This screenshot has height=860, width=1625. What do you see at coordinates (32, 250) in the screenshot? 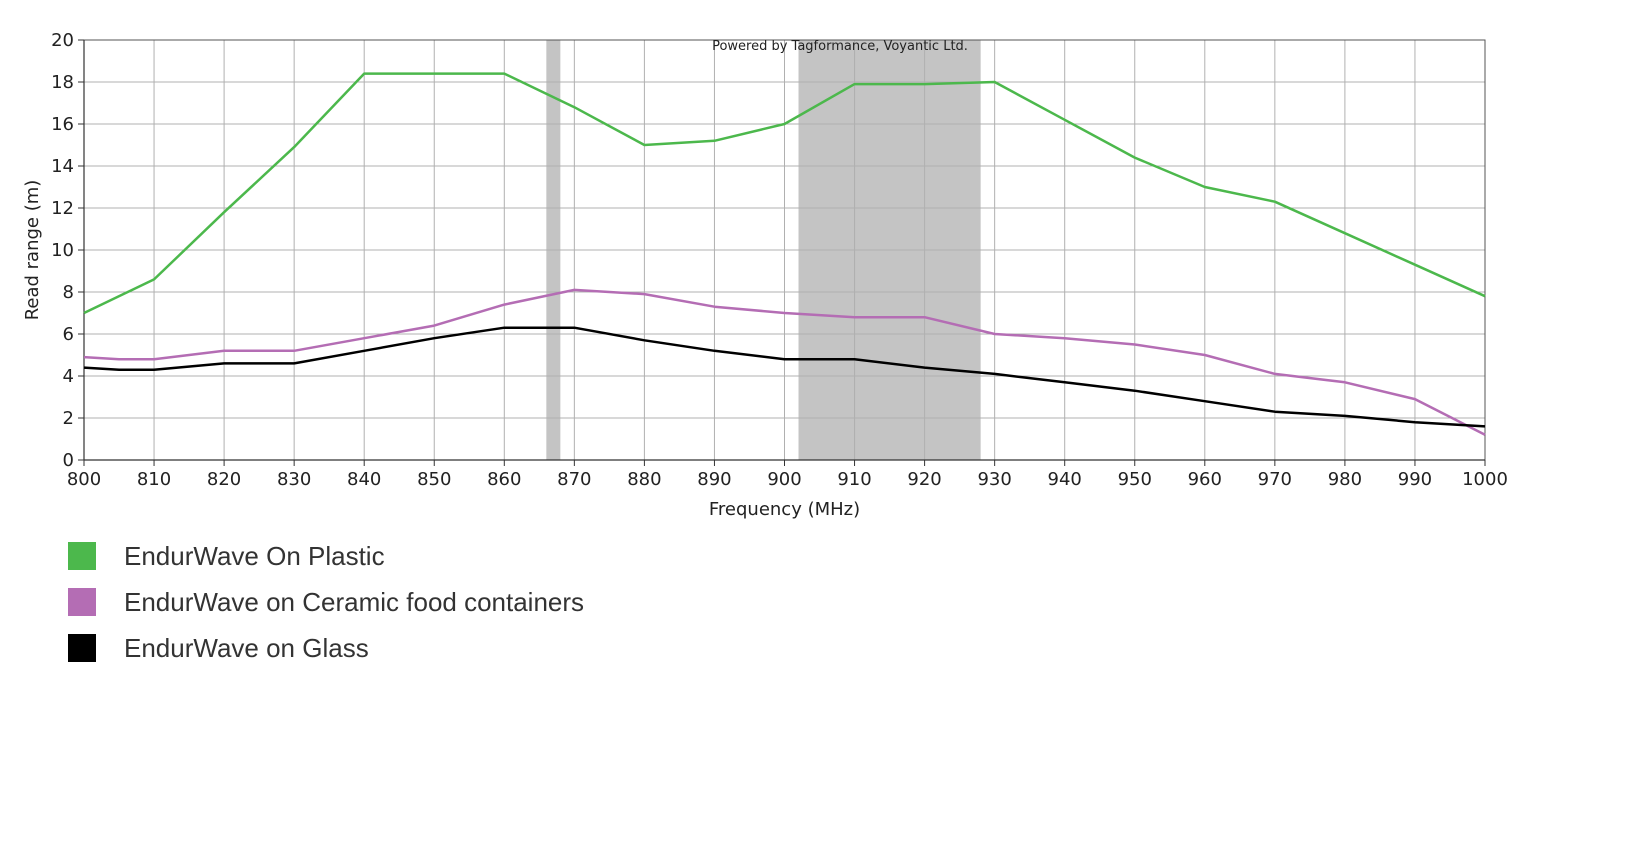
I see `y-axis-title: Read range (m)` at bounding box center [32, 250].